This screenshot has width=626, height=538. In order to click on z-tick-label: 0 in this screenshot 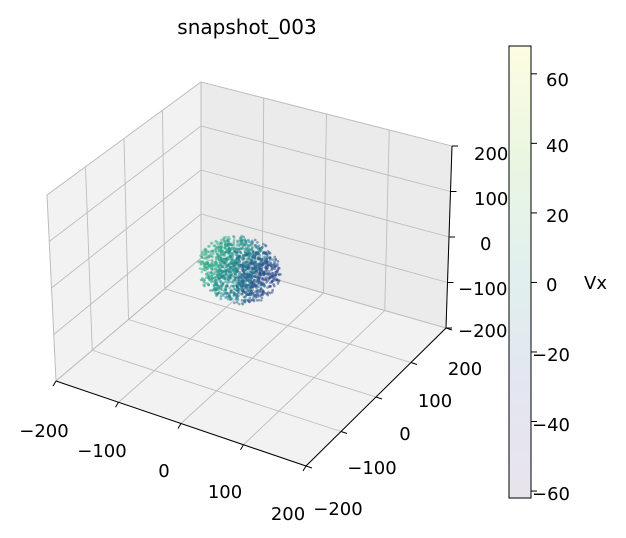, I will do `click(485, 244)`.